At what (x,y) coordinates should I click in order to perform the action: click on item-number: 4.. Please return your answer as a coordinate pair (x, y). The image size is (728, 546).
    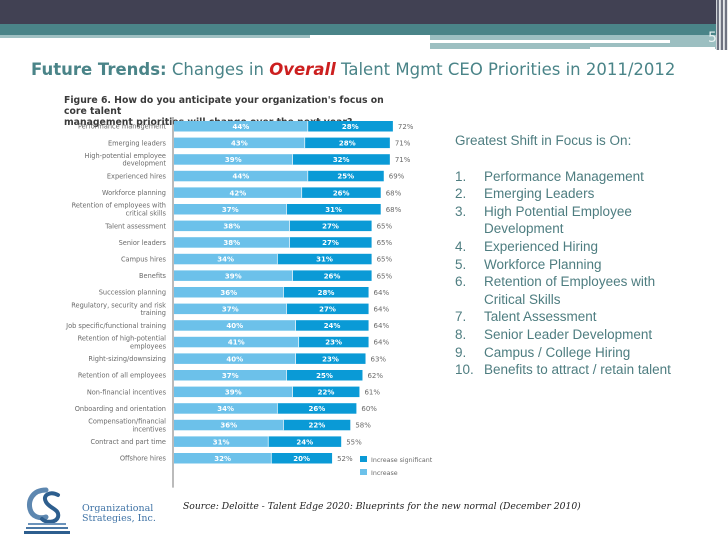
    Looking at the image, I should click on (461, 246).